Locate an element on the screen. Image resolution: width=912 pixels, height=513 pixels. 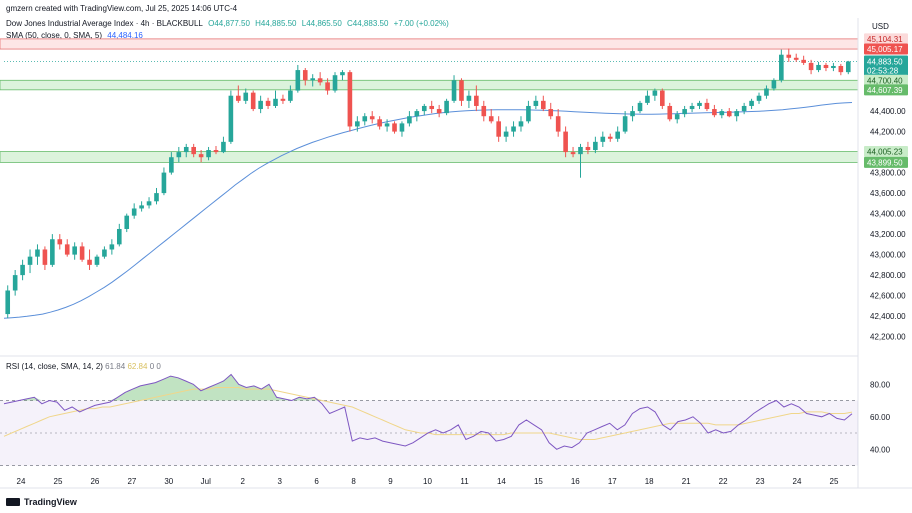
sma-value: 44,484.16 is located at coordinates (125, 35).